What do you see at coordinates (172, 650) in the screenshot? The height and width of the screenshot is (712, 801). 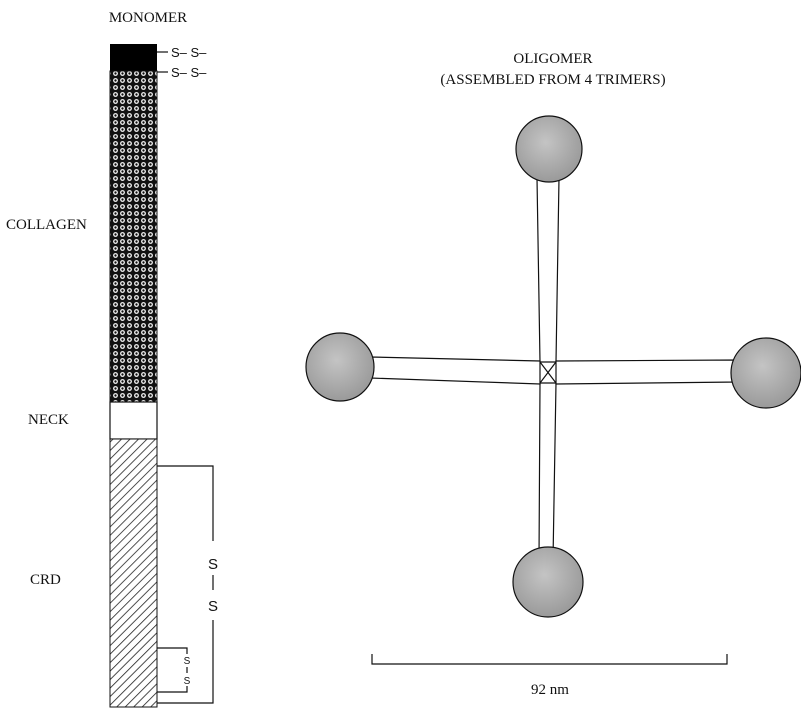 I see `crd-small-bracket-upper` at bounding box center [172, 650].